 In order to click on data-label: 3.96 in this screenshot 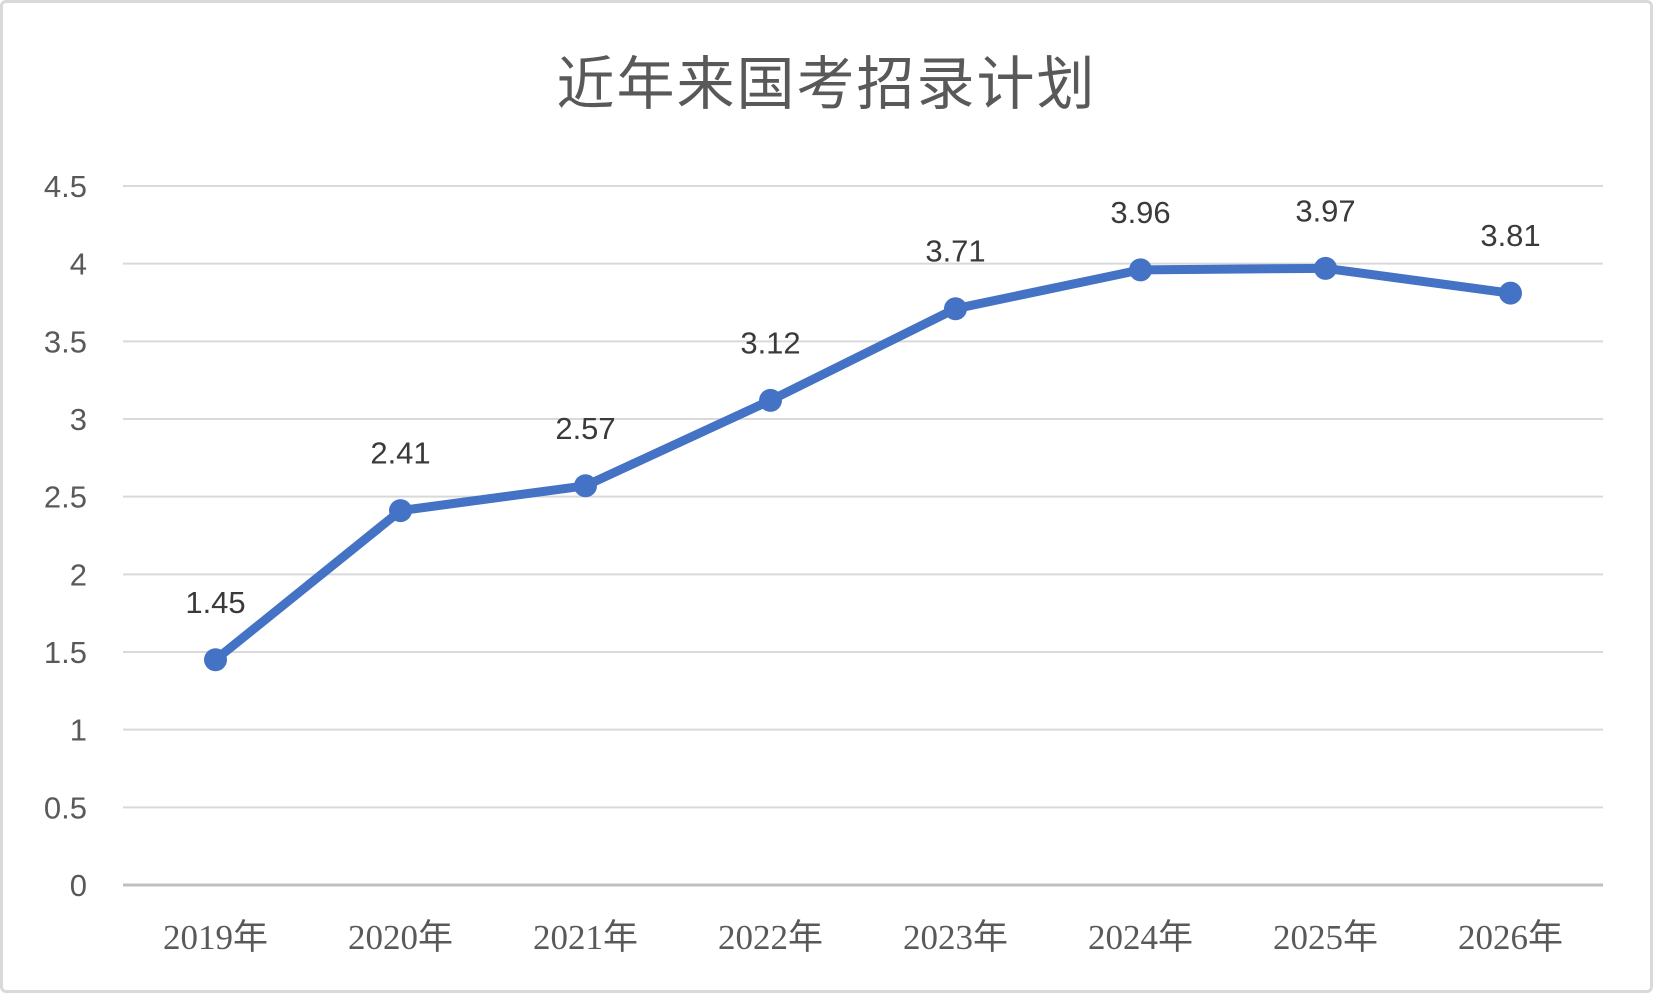, I will do `click(1140, 212)`.